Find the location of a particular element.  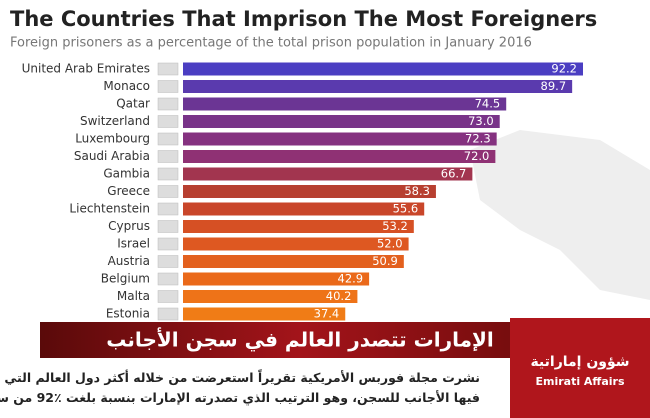

category-label: Monaco is located at coordinates (126, 86).